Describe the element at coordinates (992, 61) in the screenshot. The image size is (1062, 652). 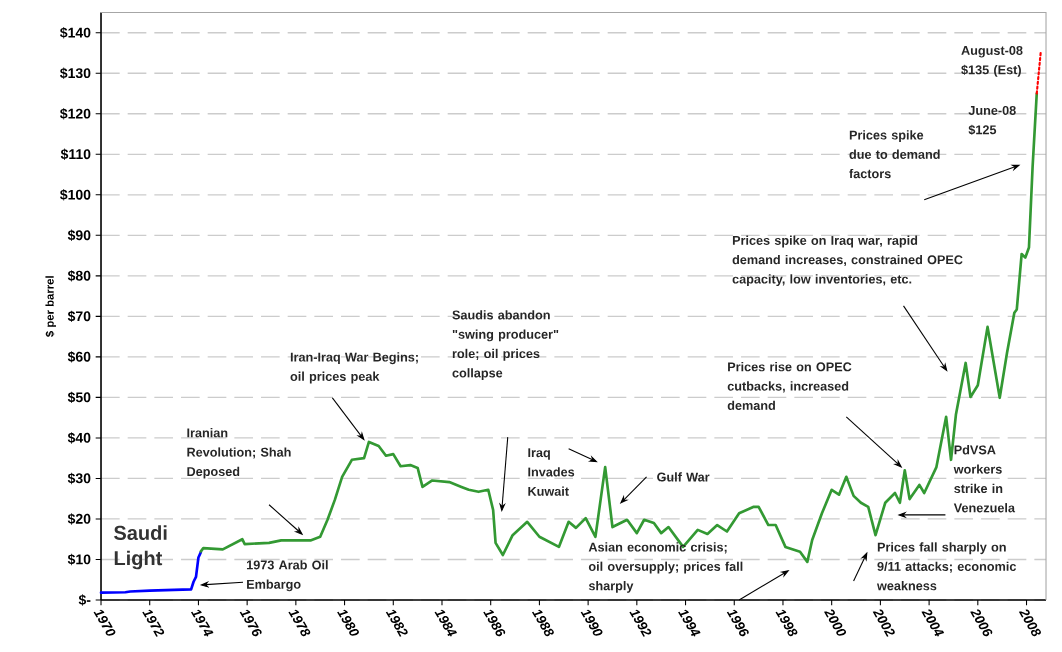
I see `annotation: August-08 $135 (Est)` at that location.